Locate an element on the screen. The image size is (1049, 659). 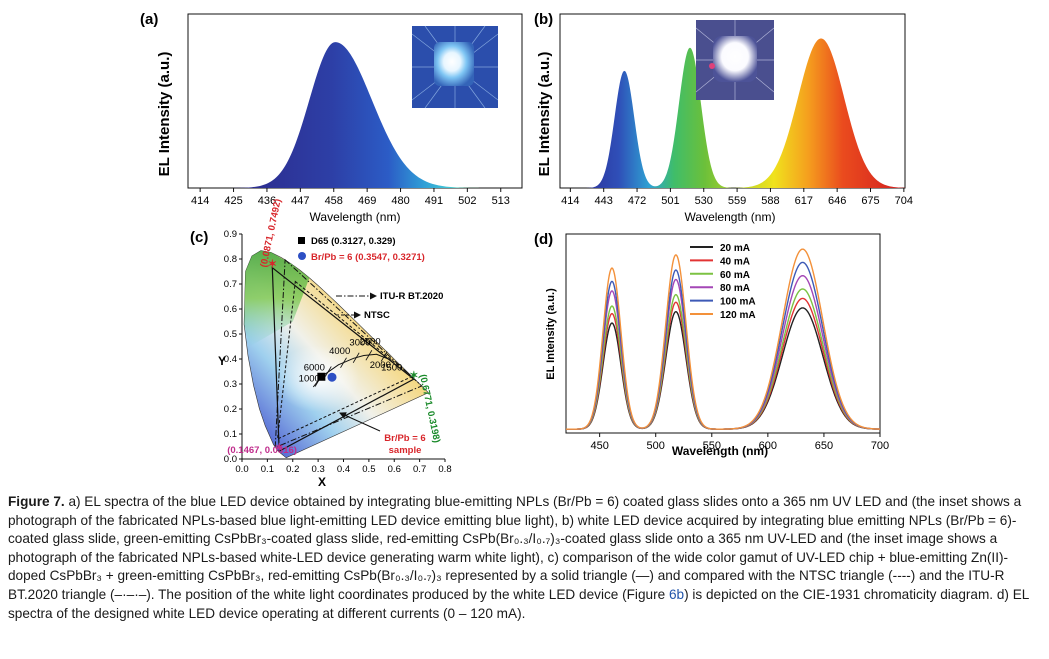
panel-c-y-tick-label: 0.8 is located at coordinates (230, 259).